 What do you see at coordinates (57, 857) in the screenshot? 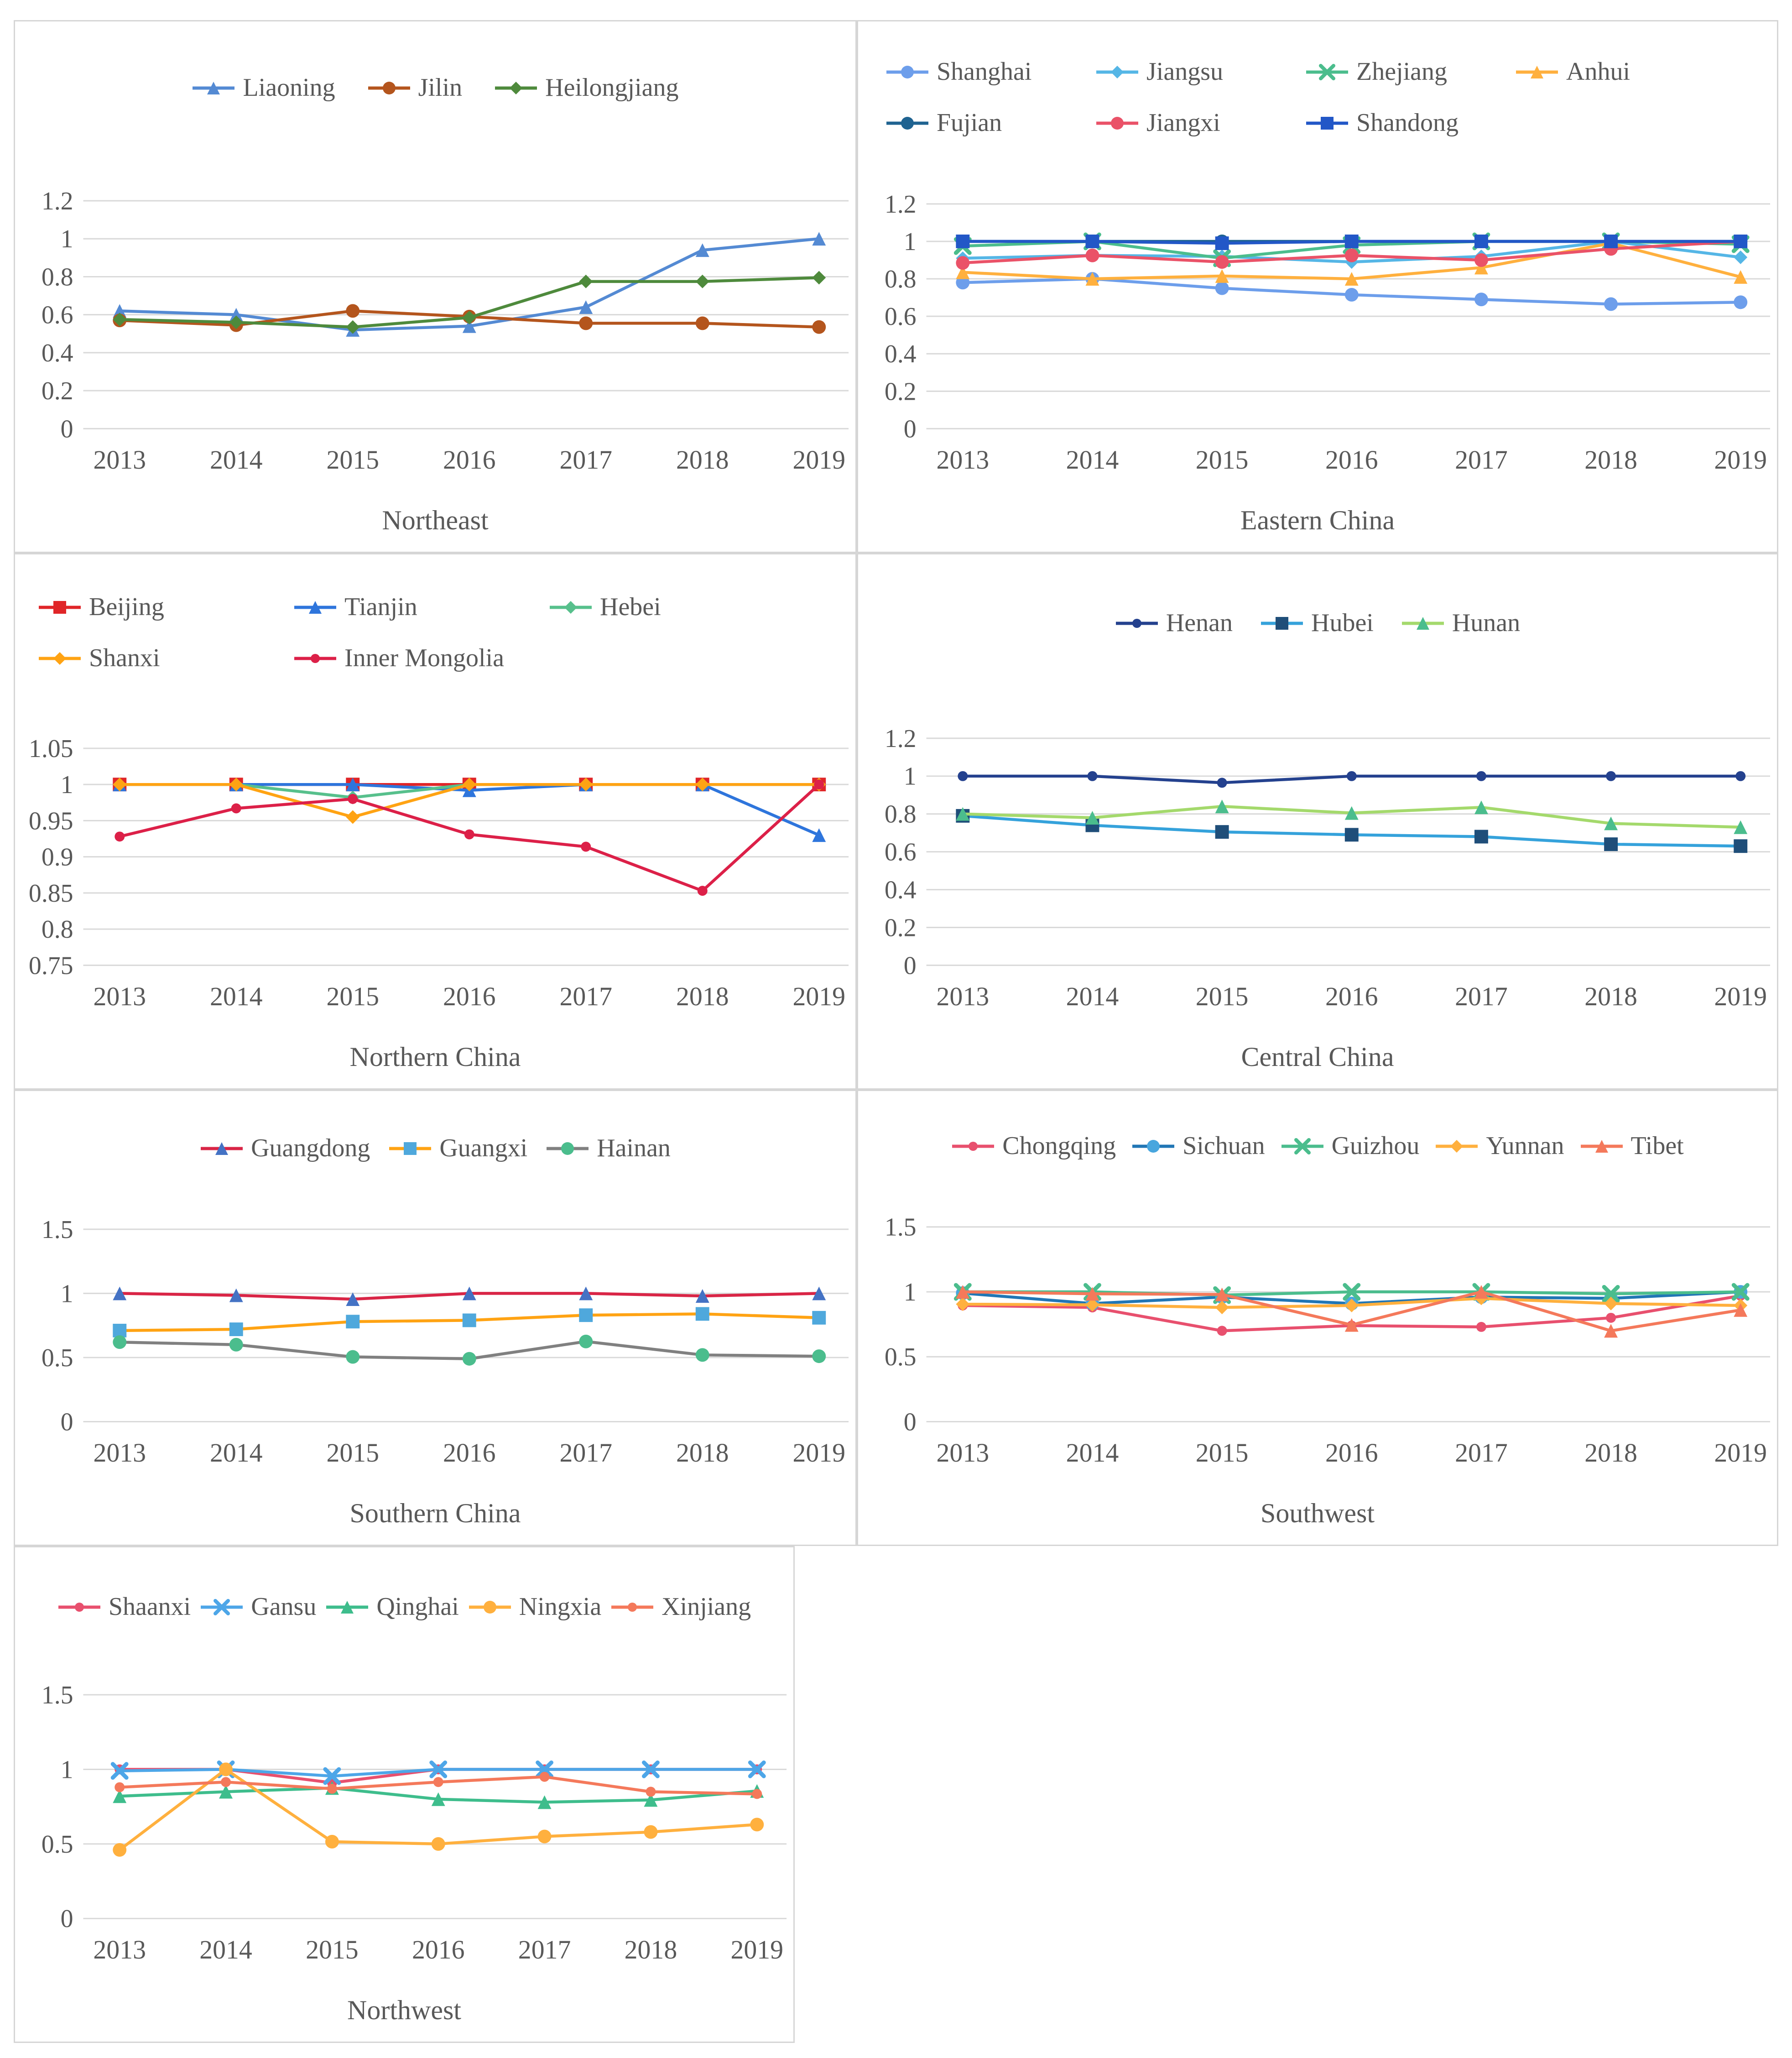
I see `y-tick-label: 0.9` at bounding box center [57, 857].